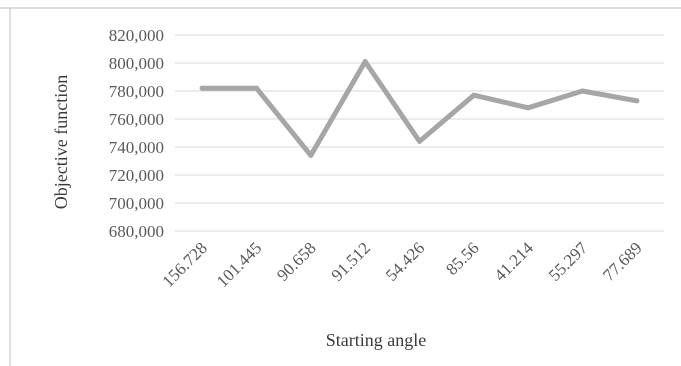  What do you see at coordinates (61, 142) in the screenshot?
I see `y-axis-title: Objective function` at bounding box center [61, 142].